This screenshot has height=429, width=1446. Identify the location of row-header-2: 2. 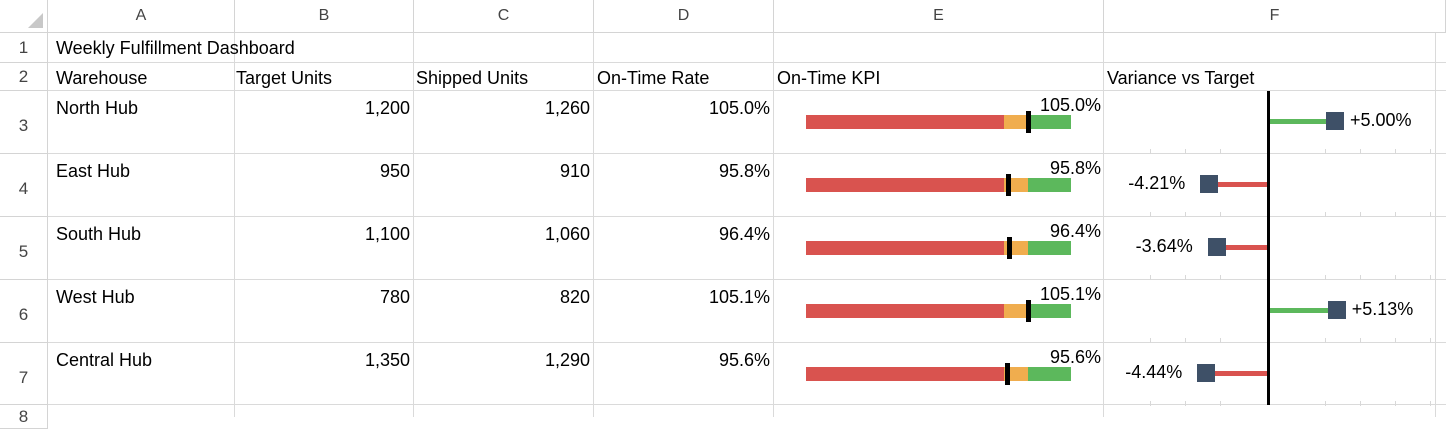
(24, 77).